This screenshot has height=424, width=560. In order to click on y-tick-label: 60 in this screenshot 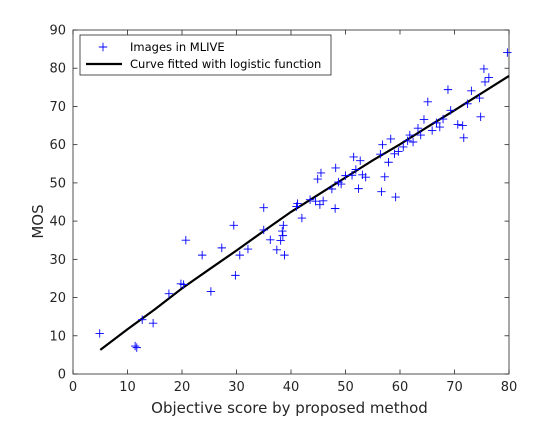, I will do `click(57, 145)`.